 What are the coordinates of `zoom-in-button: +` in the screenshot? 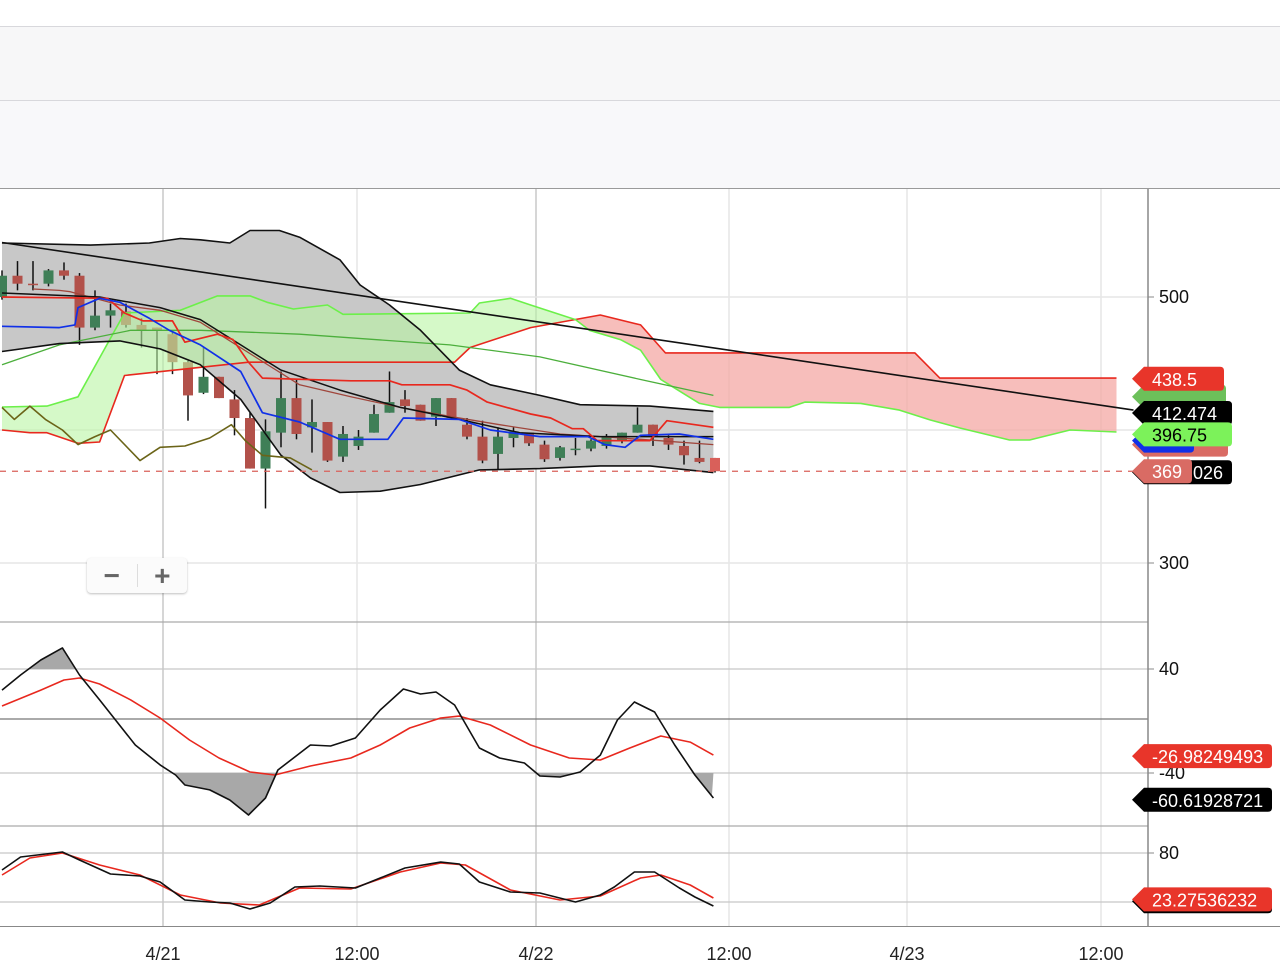 It's located at (162, 575).